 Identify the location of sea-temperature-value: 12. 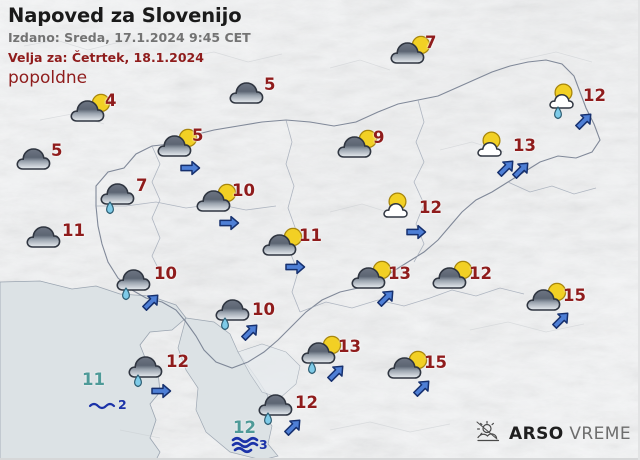
(244, 427).